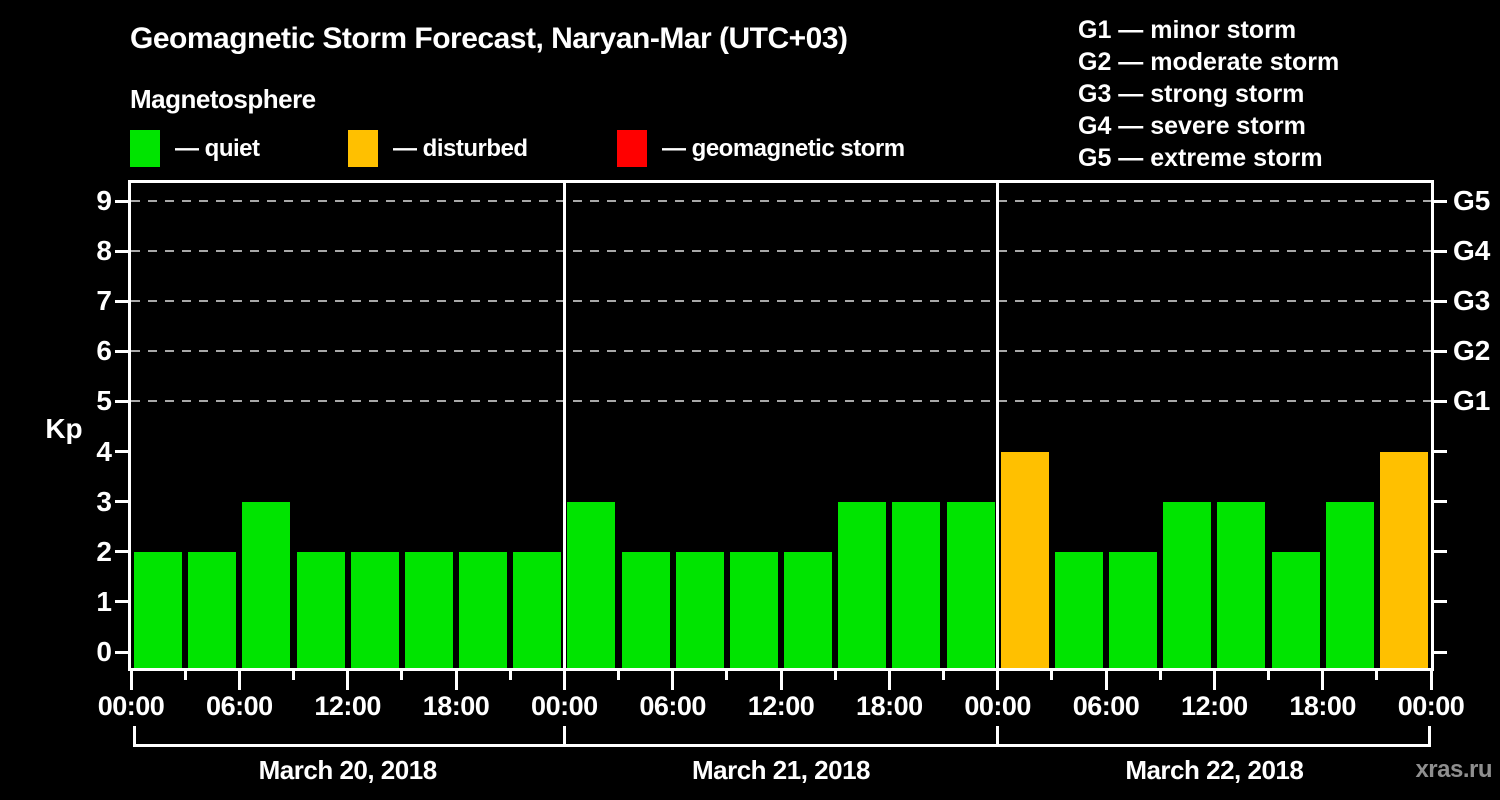  I want to click on date-bracket-line, so click(782, 745).